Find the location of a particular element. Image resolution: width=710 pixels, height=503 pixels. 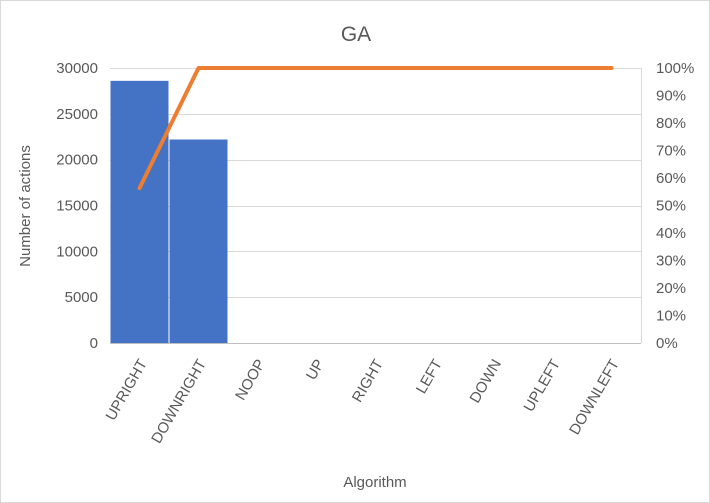

bar-series is located at coordinates (169, 211).